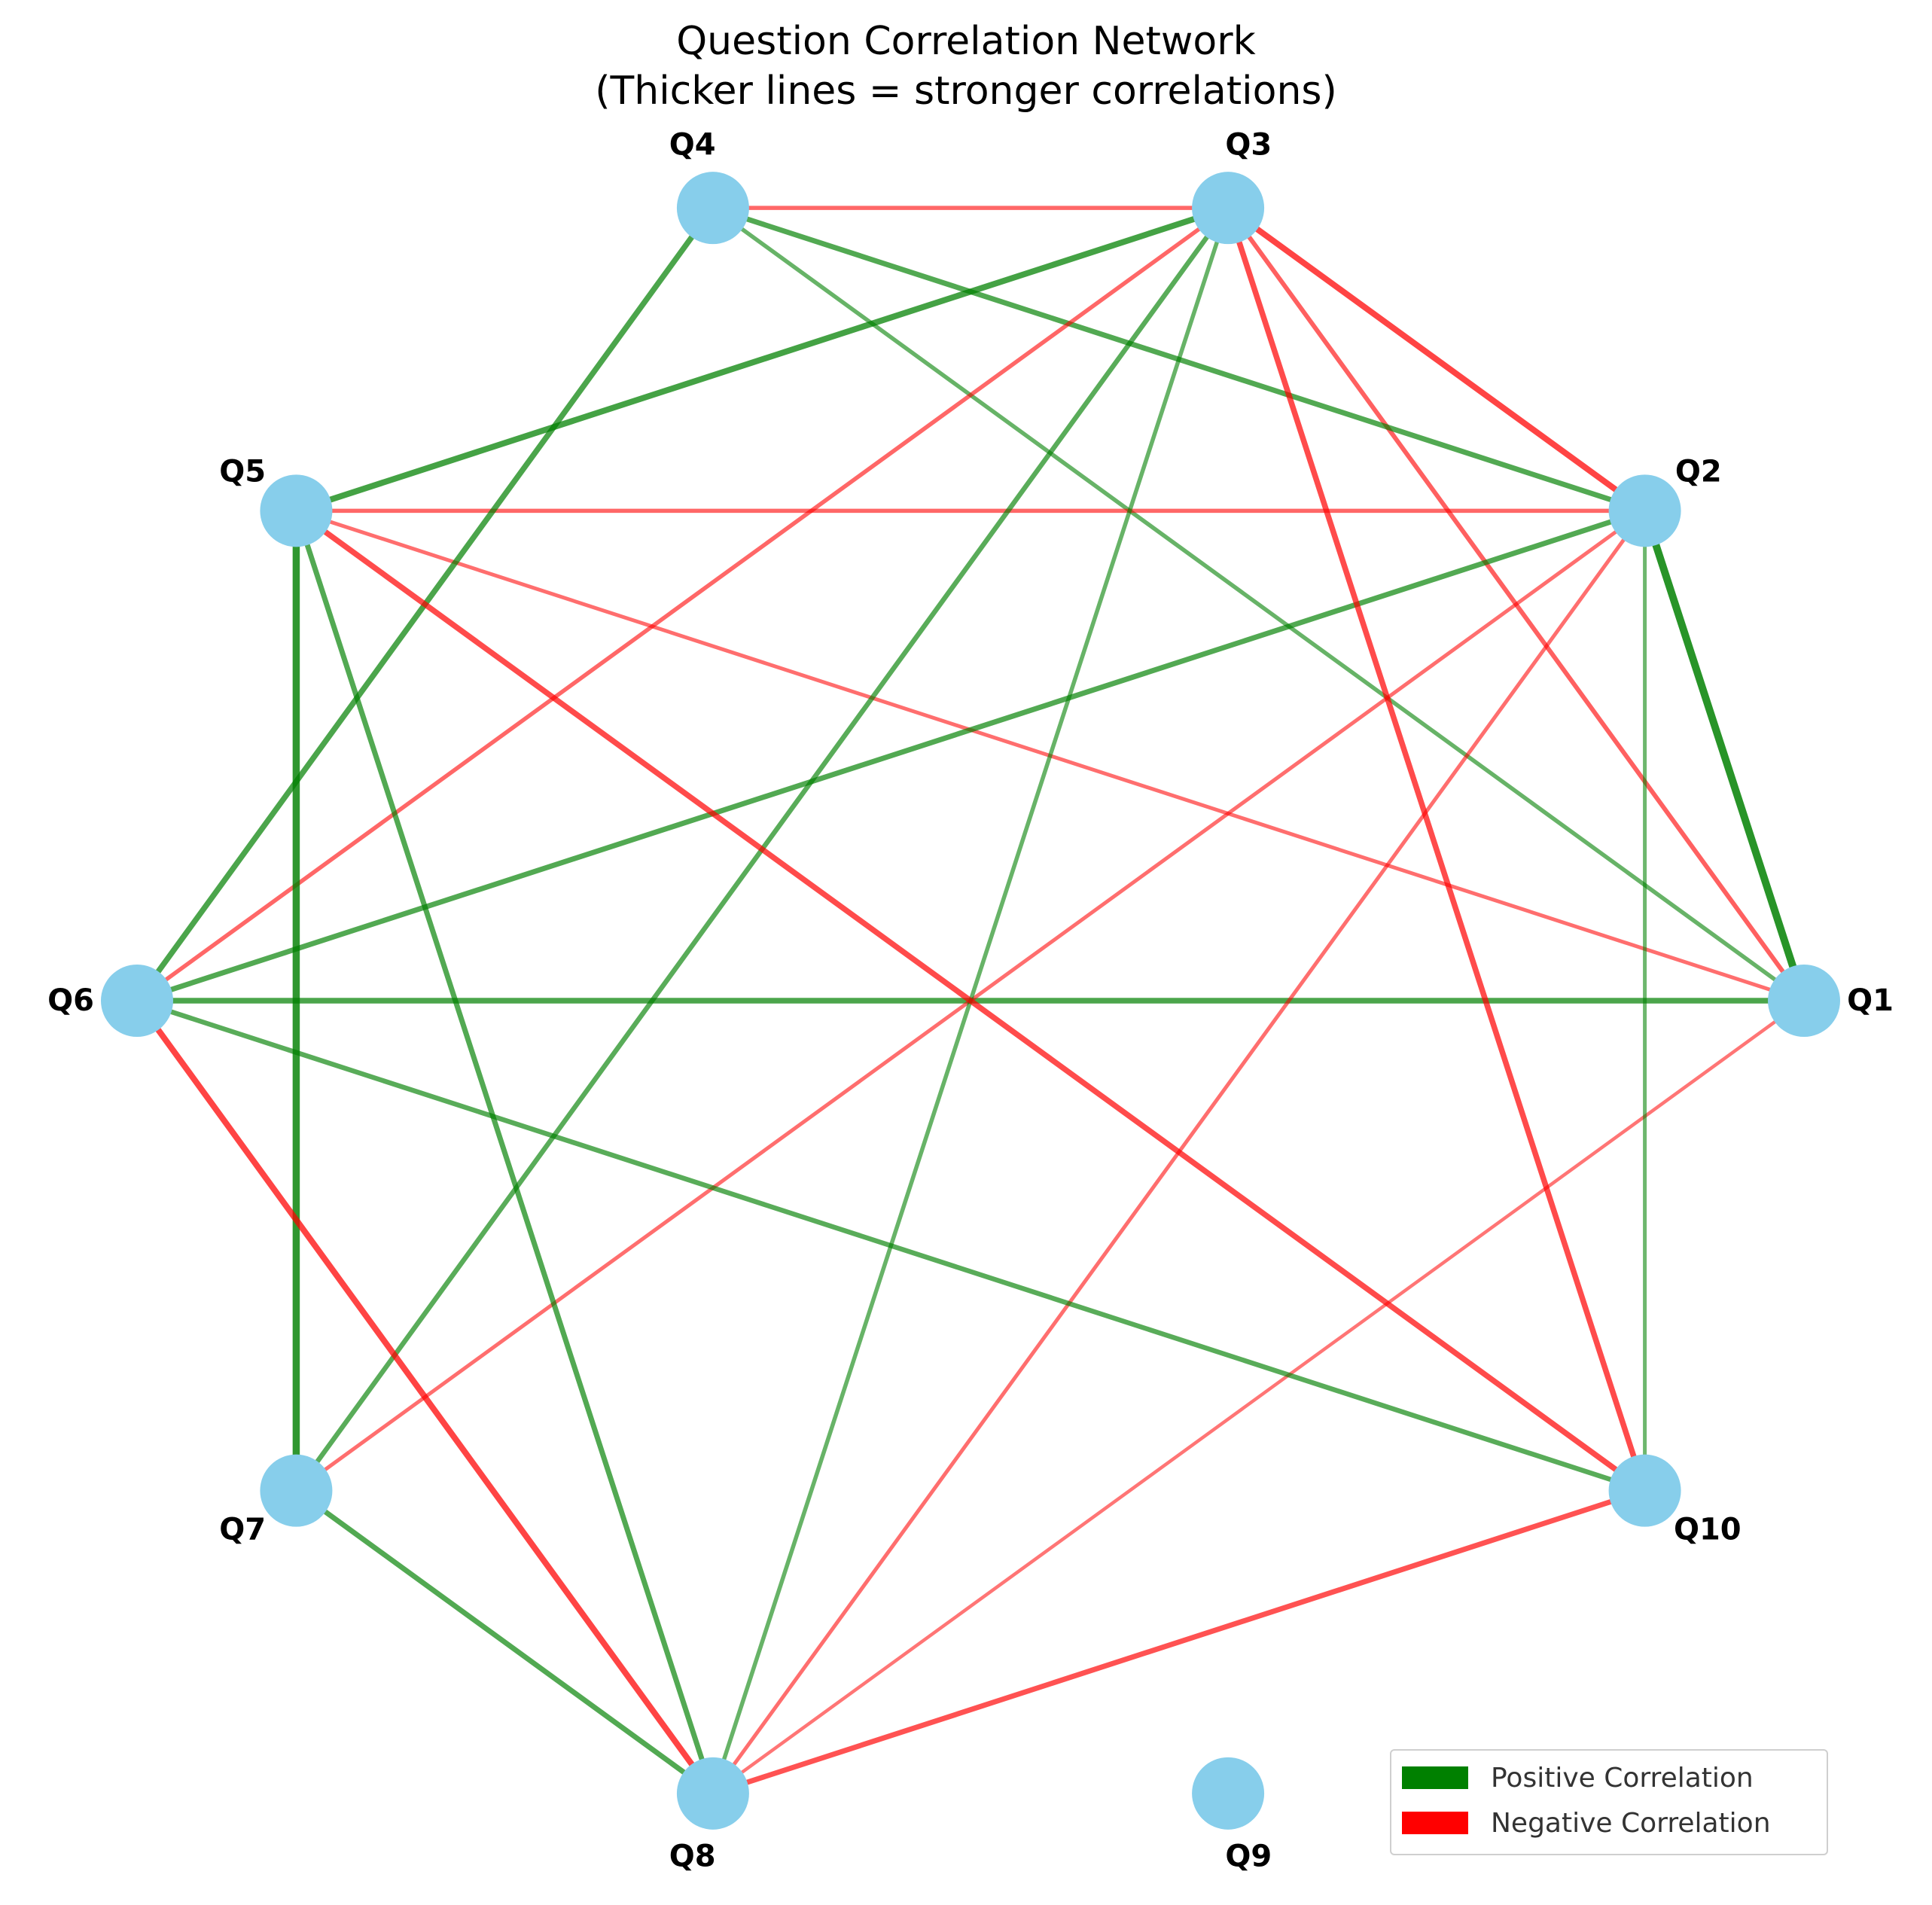 The height and width of the screenshot is (1905, 1932). What do you see at coordinates (1644, 1490) in the screenshot?
I see `node-q10` at bounding box center [1644, 1490].